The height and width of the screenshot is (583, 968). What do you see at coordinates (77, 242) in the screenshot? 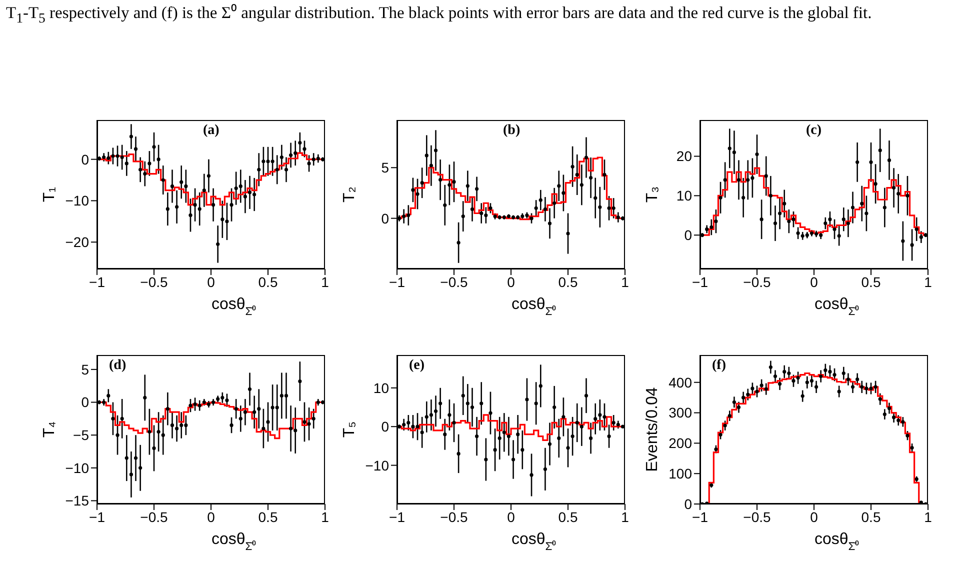
I see `y-tick-label: −20` at bounding box center [77, 242].